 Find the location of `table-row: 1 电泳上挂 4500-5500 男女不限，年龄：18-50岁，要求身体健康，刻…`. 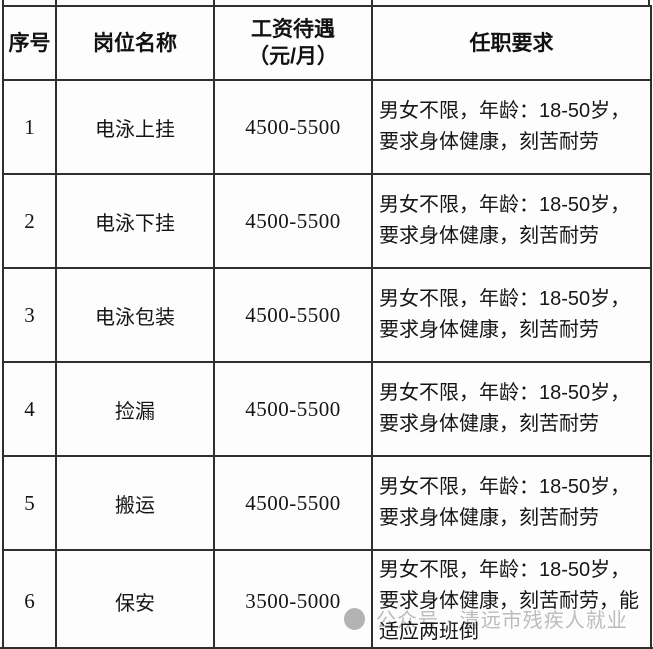

table-row: 1 电泳上挂 4500-5500 男女不限，年龄：18-50岁，要求身体健康，刻… is located at coordinates (327, 127).